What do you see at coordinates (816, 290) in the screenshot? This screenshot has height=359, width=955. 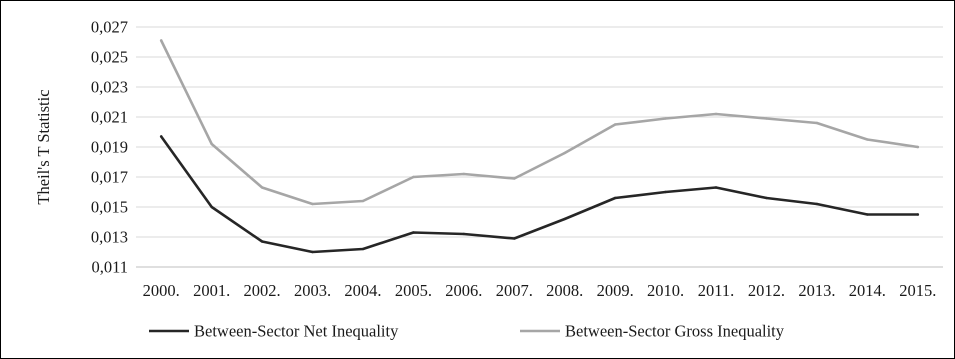 I see `x-tick-label: 2013.` at bounding box center [816, 290].